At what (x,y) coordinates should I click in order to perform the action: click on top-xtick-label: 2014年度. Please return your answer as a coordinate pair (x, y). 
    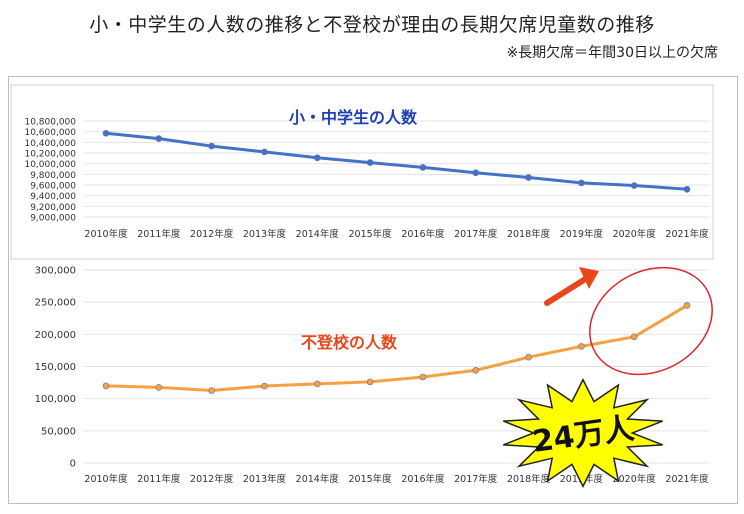
    Looking at the image, I should click on (318, 234).